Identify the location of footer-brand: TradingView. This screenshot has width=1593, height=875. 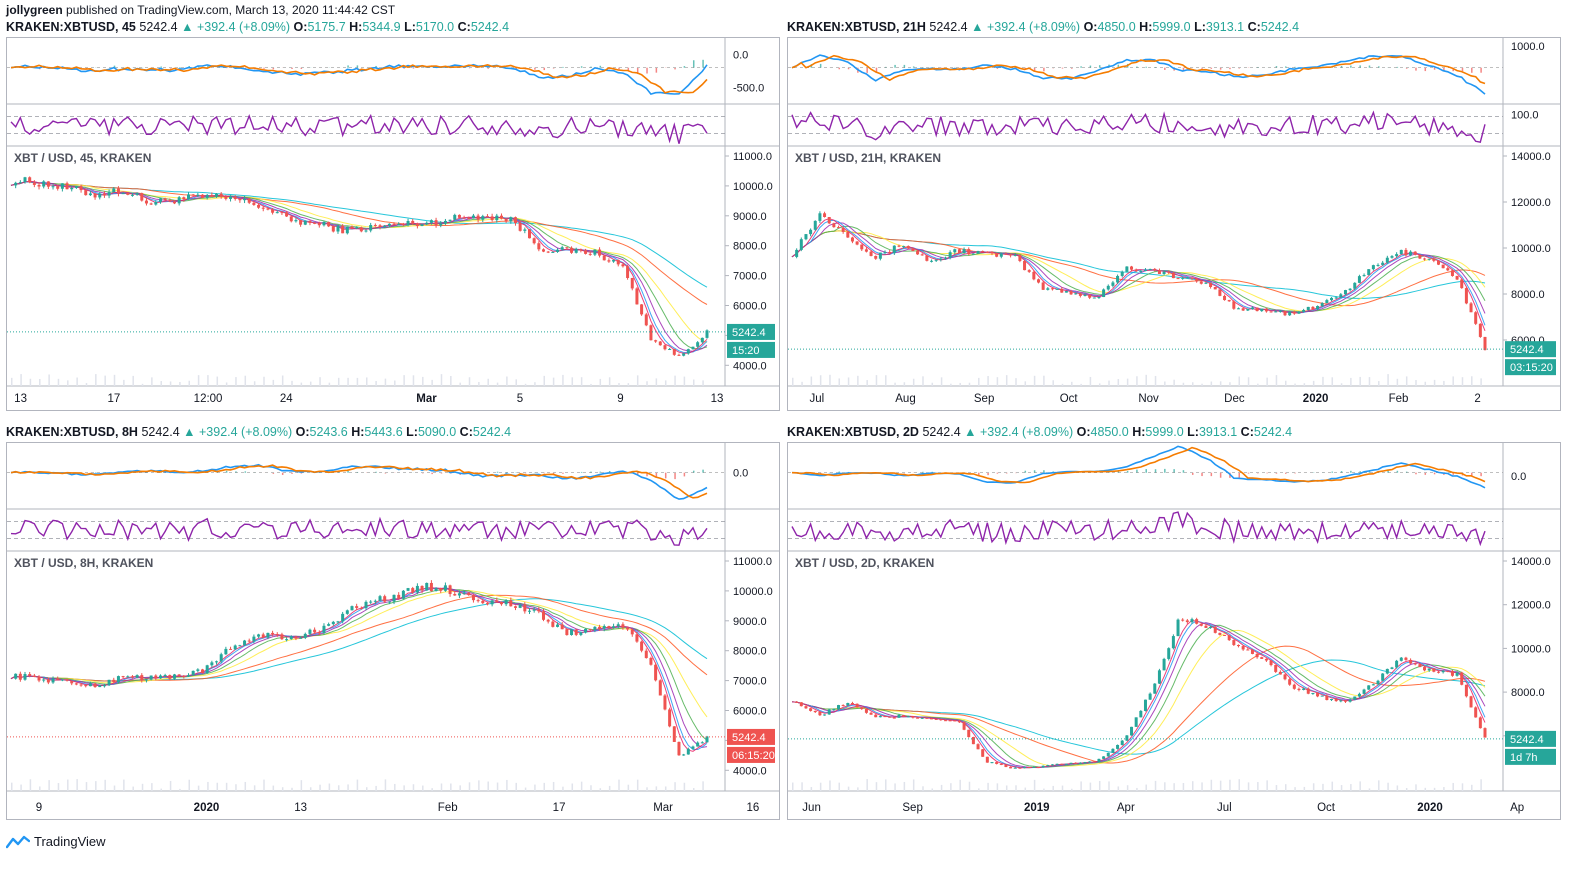
(56, 841).